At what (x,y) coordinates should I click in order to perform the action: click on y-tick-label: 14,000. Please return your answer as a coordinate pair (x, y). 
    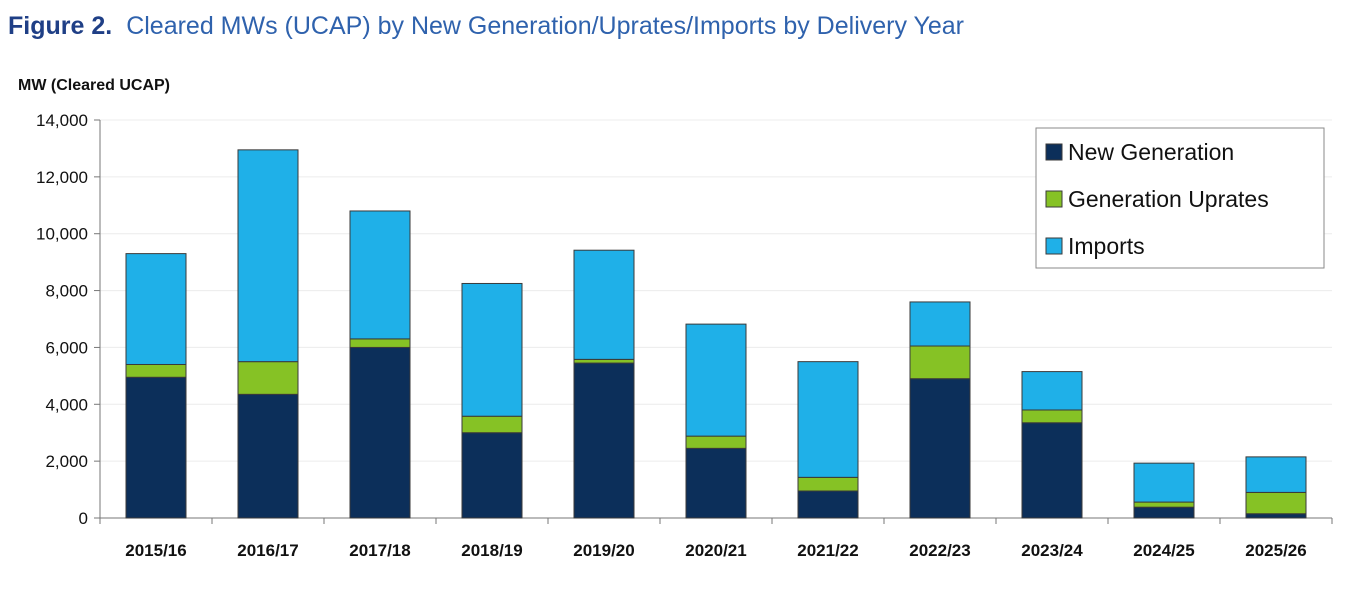
    Looking at the image, I should click on (62, 120).